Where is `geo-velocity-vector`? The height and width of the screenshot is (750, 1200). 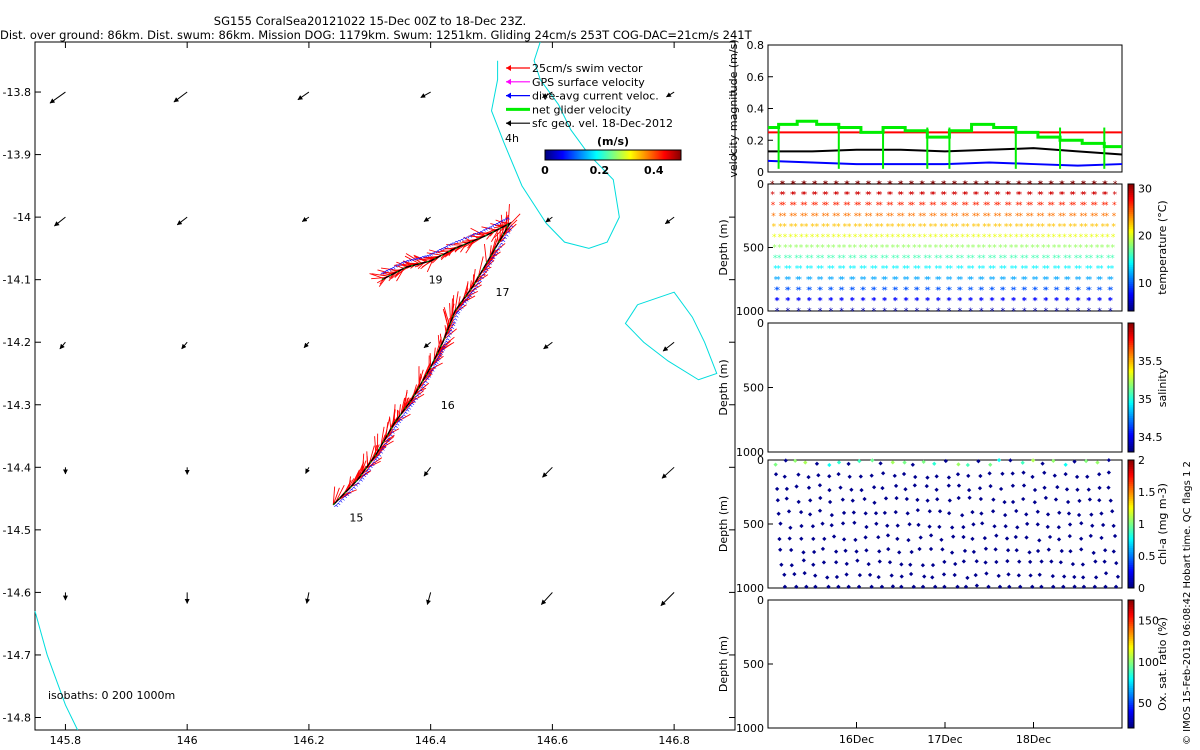 geo-velocity-vector is located at coordinates (305, 219).